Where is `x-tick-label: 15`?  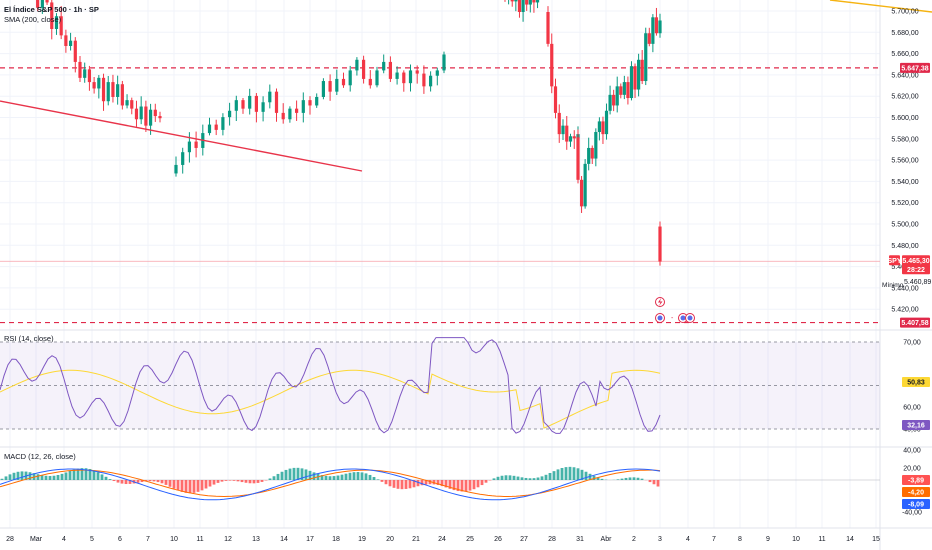
x-tick-label: 15 is located at coordinates (876, 539).